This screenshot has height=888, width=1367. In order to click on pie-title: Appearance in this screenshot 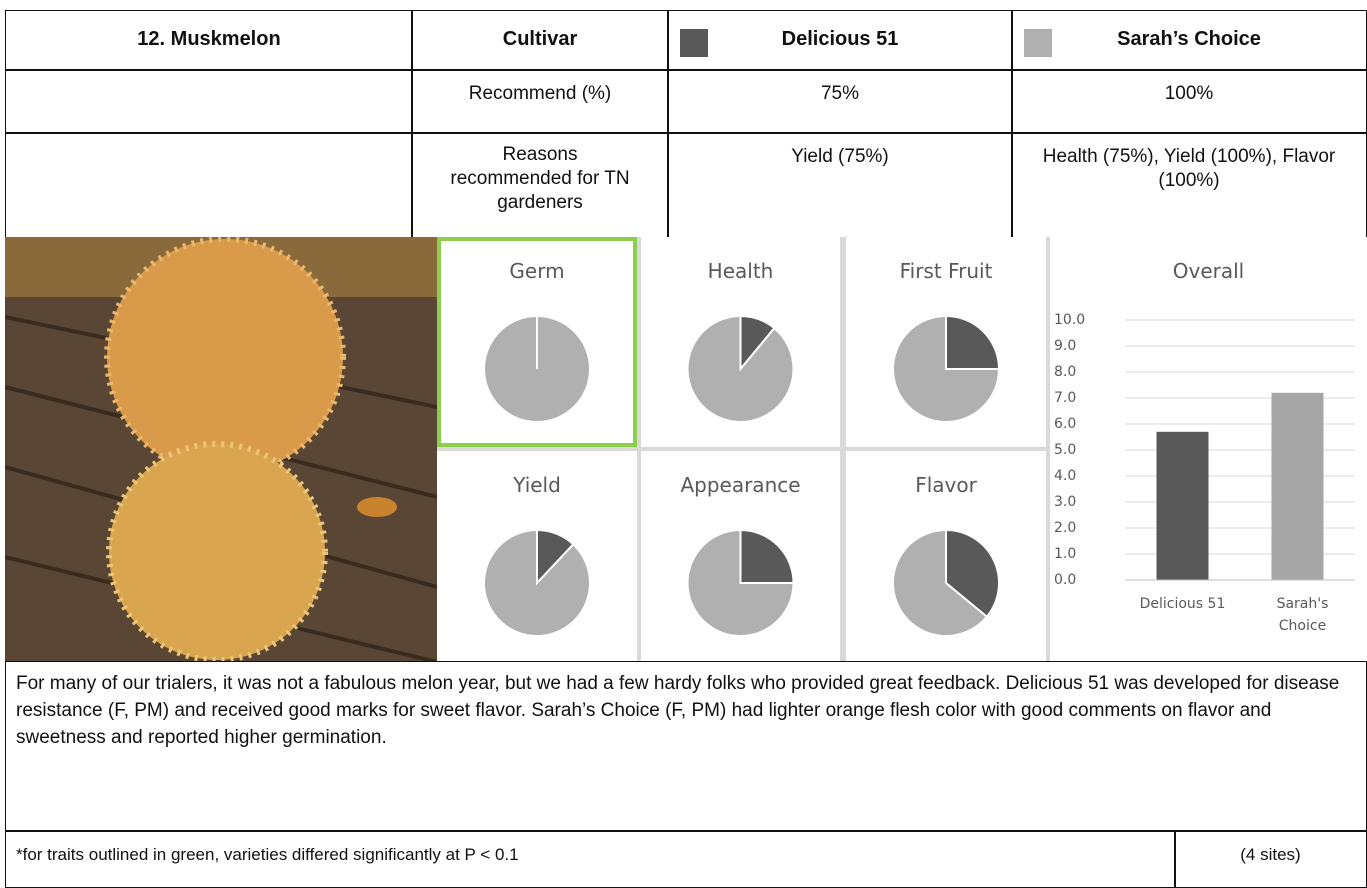, I will do `click(740, 485)`.